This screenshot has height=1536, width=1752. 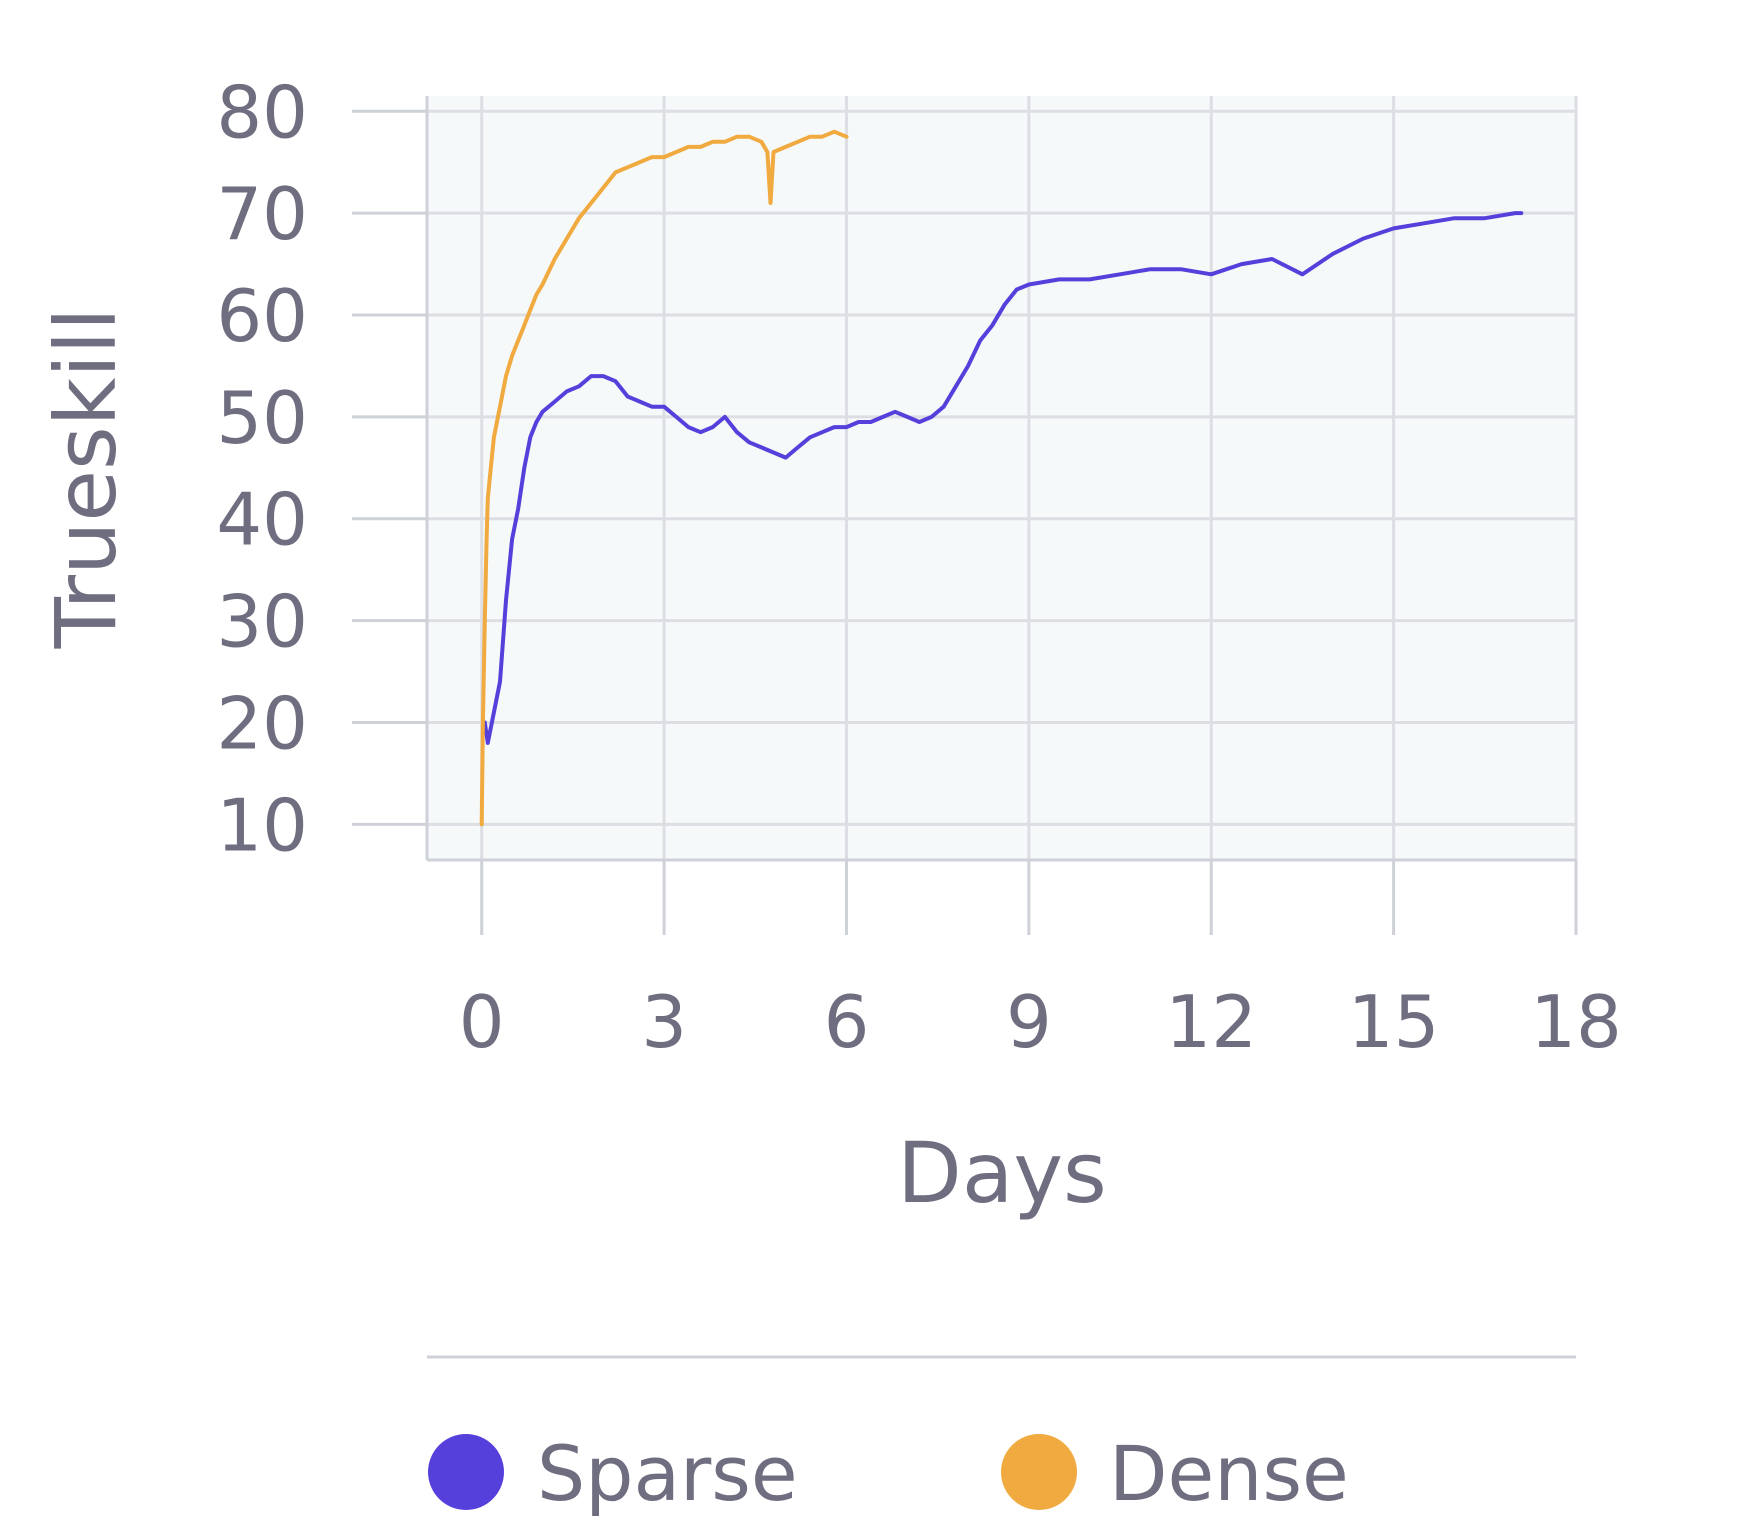 I want to click on y-tick-label-30: 30, so click(x=262, y=622).